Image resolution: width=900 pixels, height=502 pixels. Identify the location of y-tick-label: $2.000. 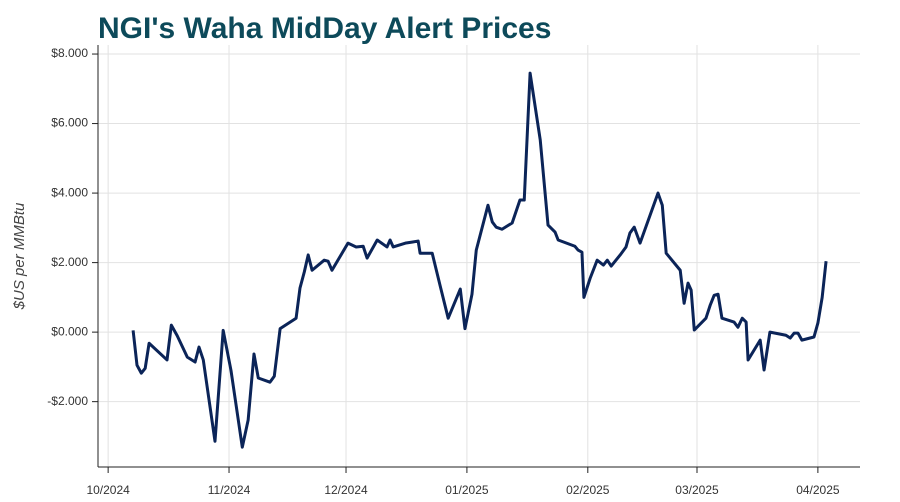
(69, 262).